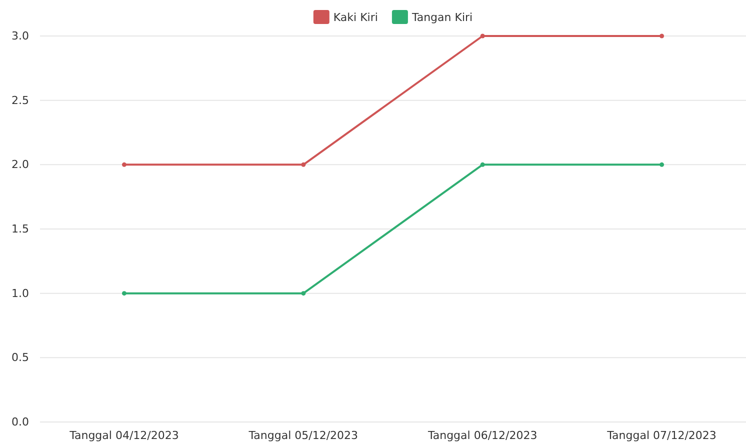  What do you see at coordinates (441, 17) in the screenshot?
I see `legend-label: Tangan Kiri` at bounding box center [441, 17].